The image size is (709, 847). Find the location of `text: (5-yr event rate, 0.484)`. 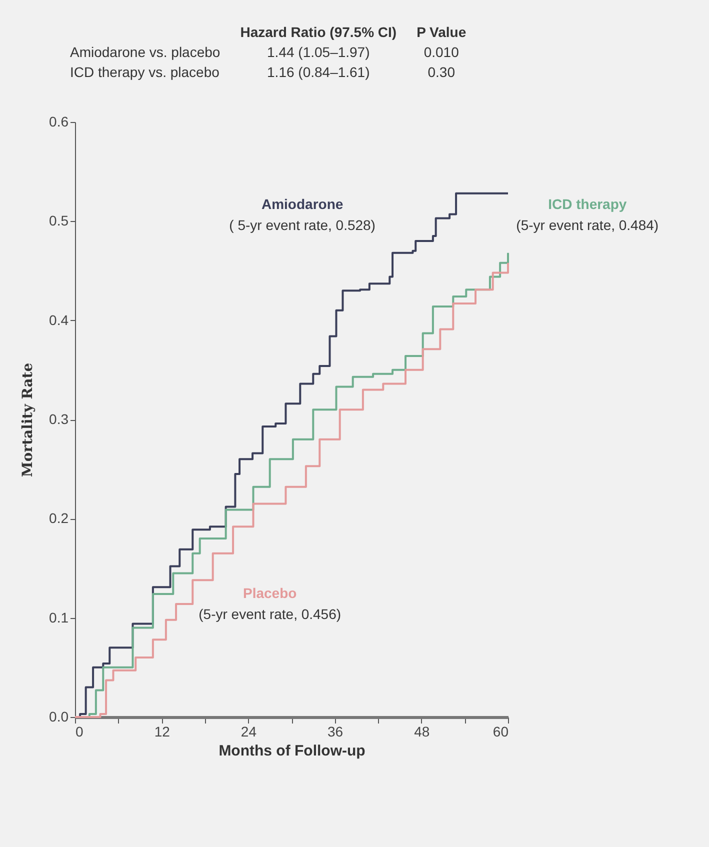

text: (5-yr event rate, 0.484) is located at coordinates (587, 225).